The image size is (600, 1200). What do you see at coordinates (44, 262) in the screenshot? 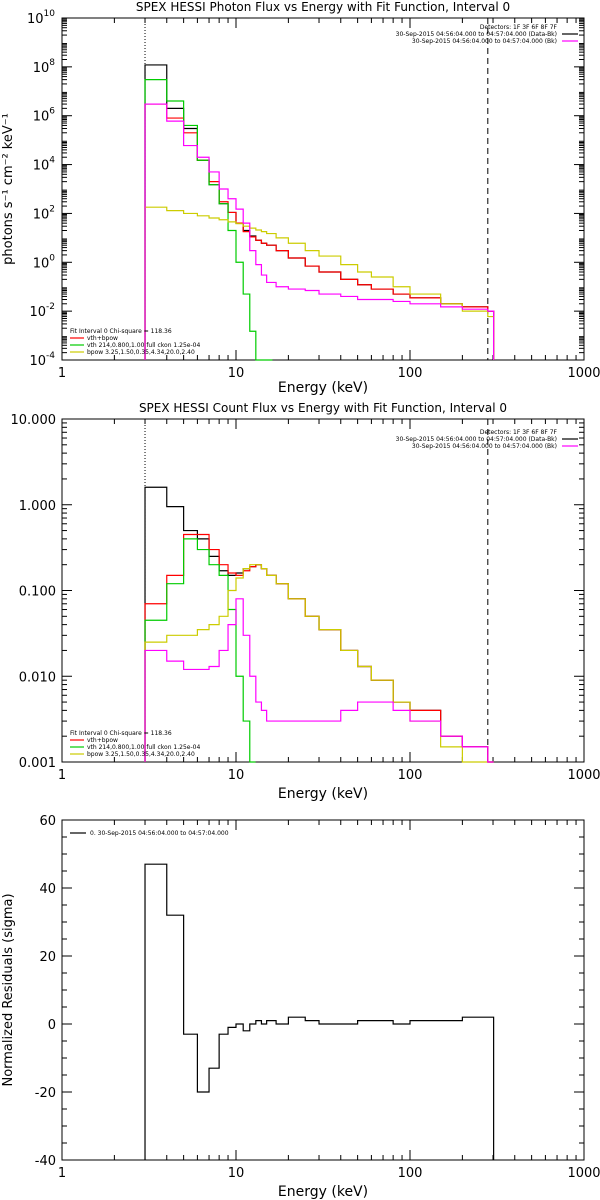
I see `y-tick-label: 10⁰` at bounding box center [44, 262].